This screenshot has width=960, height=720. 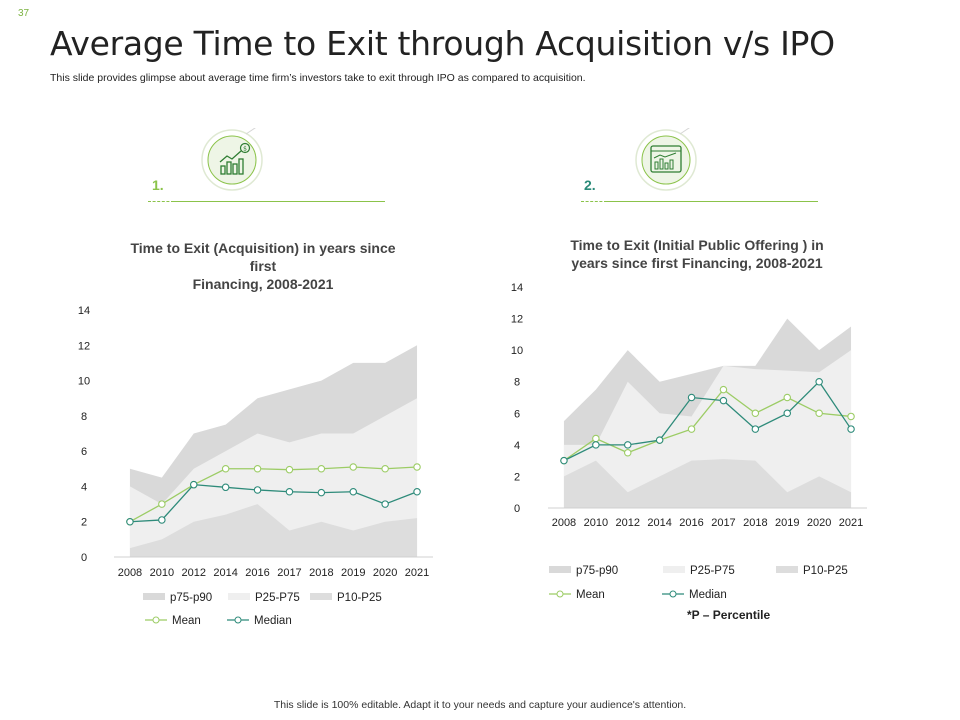 I want to click on legend-label: P25-P75, so click(x=277, y=598).